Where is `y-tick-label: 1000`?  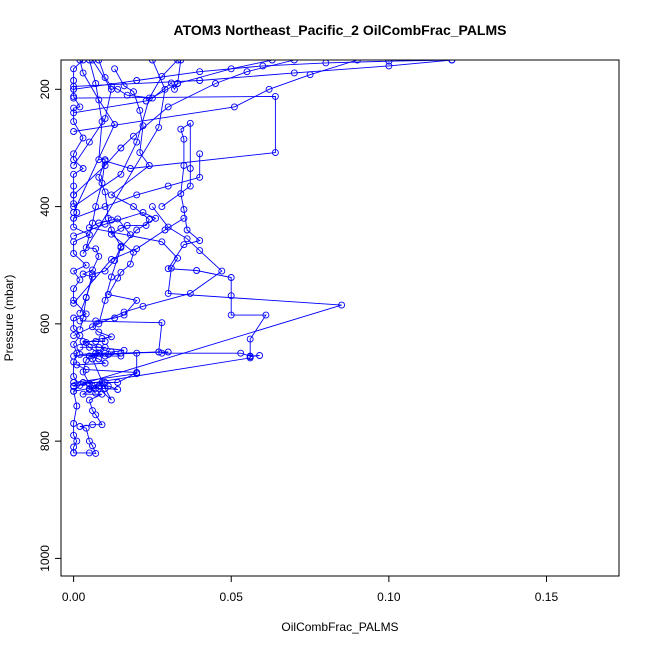 y-tick-label: 1000 is located at coordinates (45, 558).